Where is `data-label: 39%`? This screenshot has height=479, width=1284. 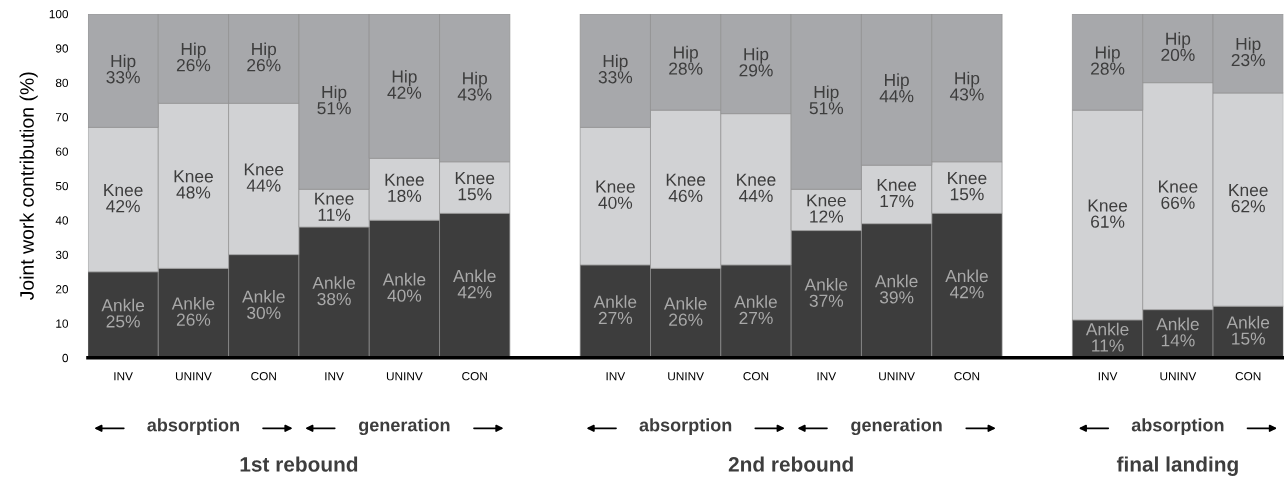
data-label: 39% is located at coordinates (896, 297).